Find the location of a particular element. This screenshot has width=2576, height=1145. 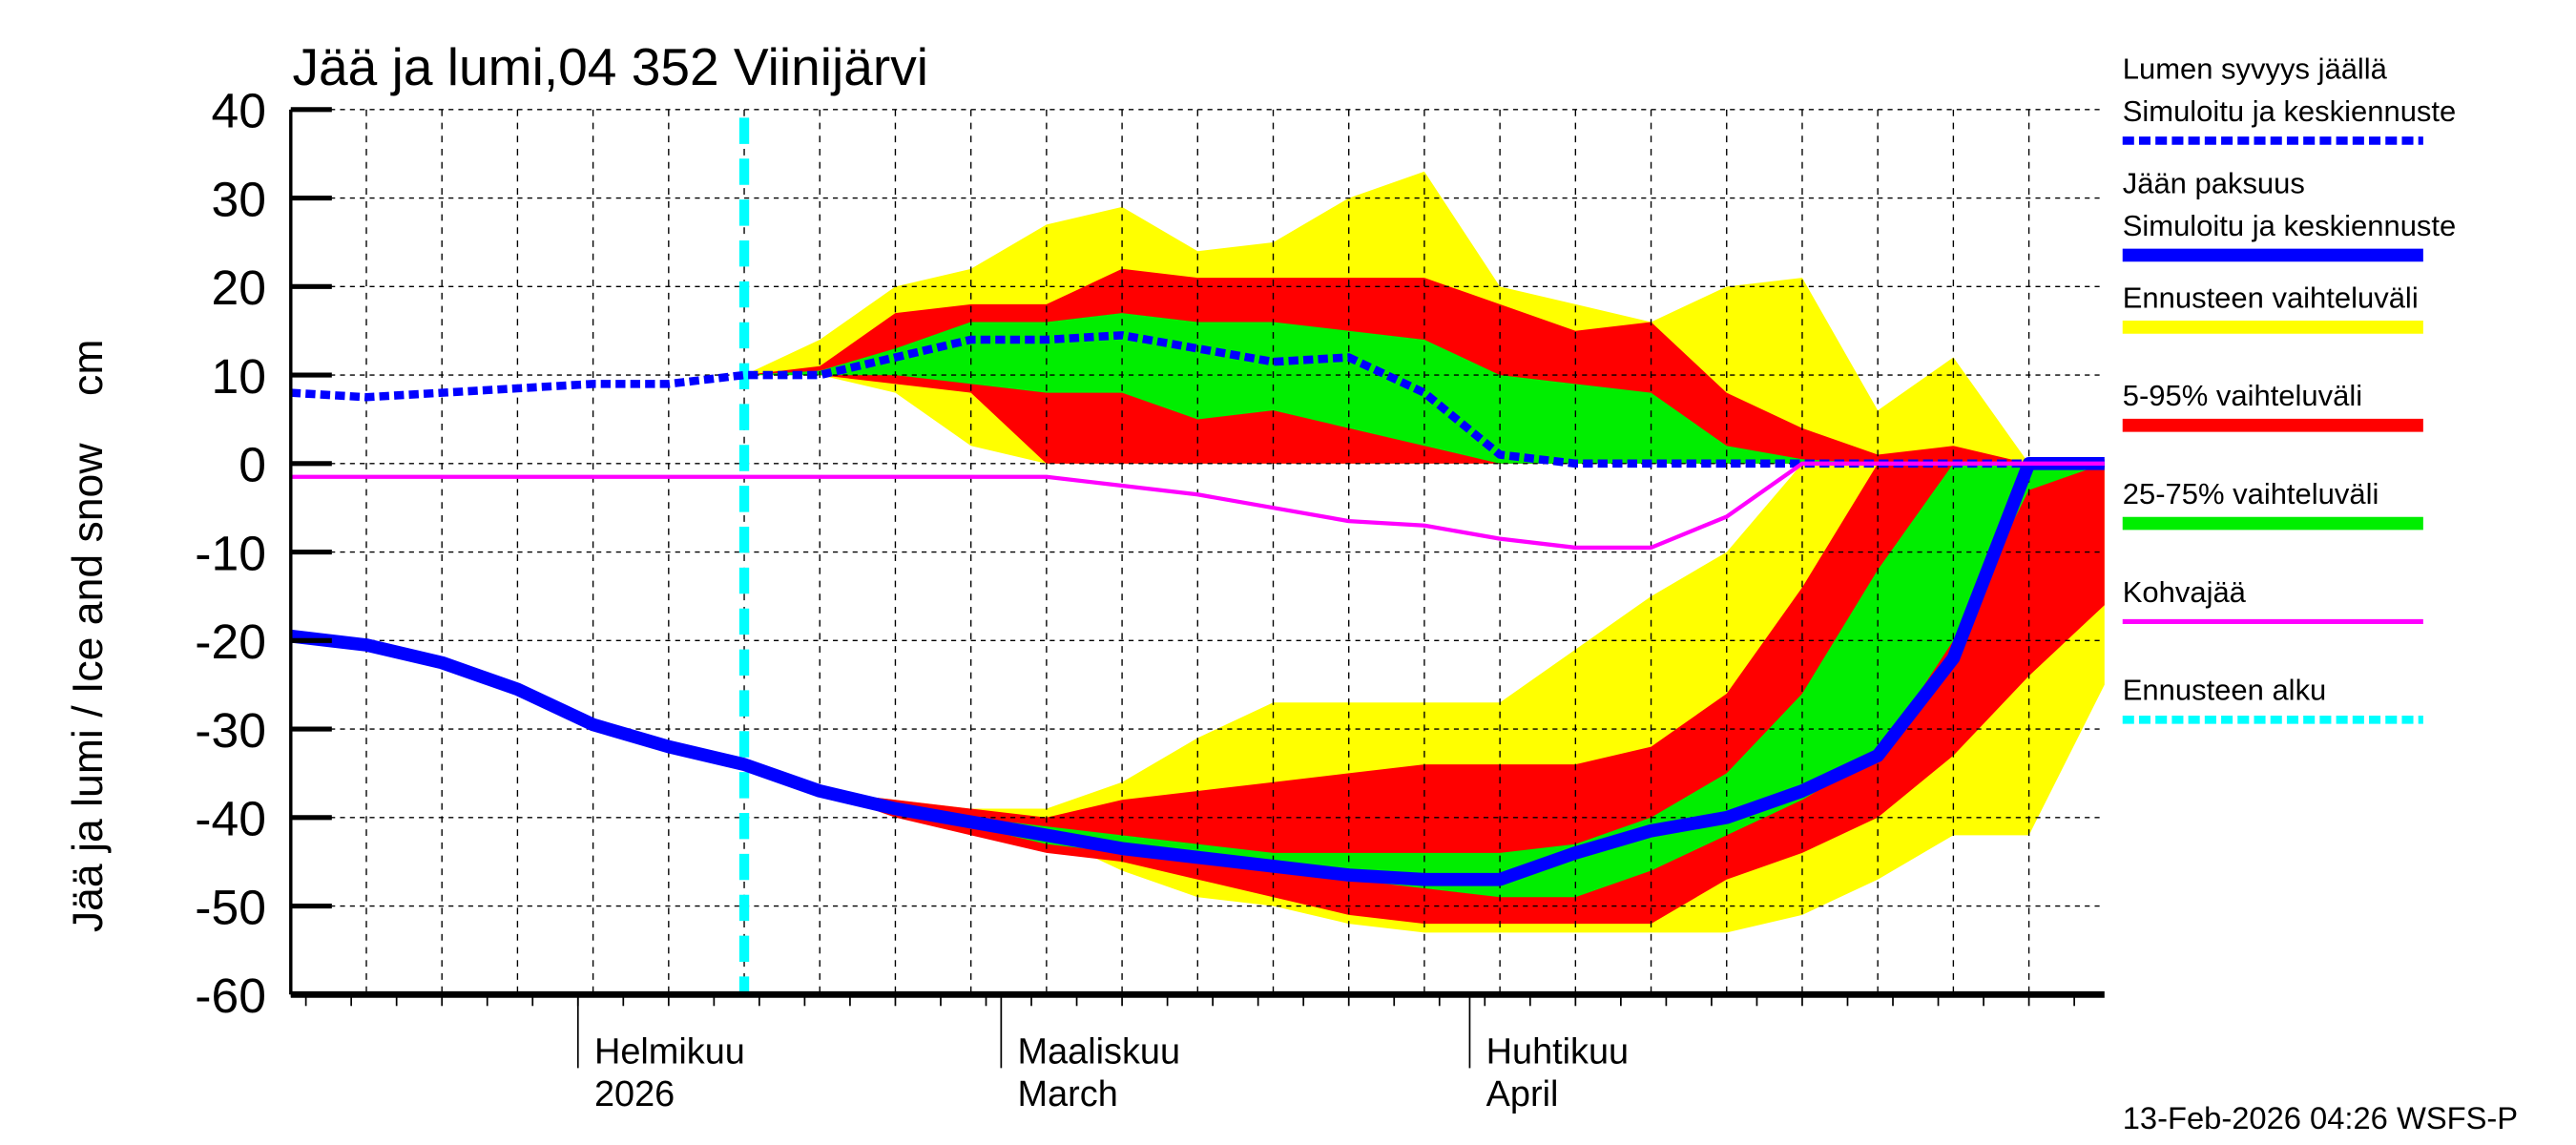

y-tick-label: 10 is located at coordinates (238, 376).